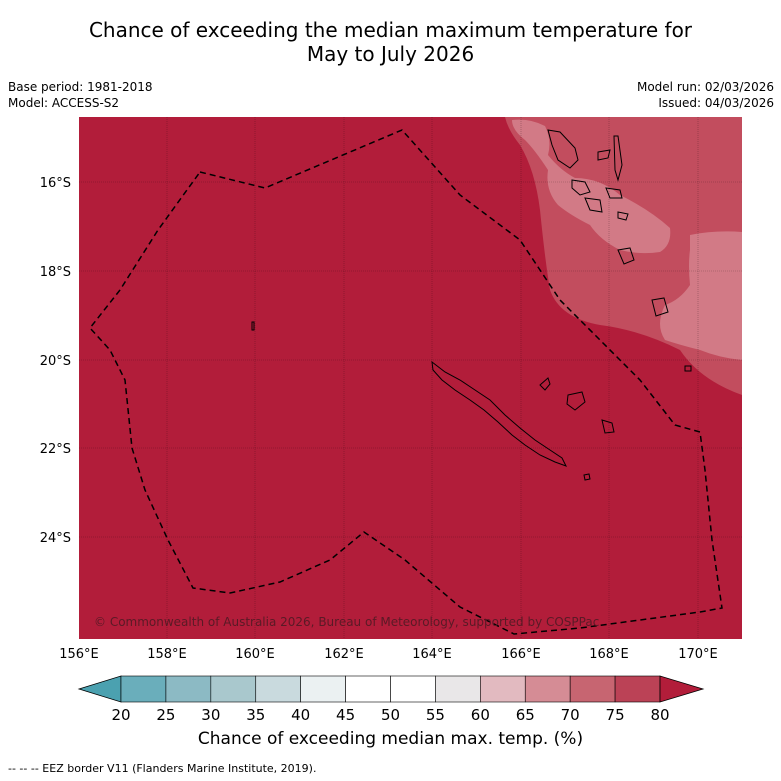 The width and height of the screenshot is (781, 781). I want to click on title-line-2: May to July 2026, so click(390, 54).